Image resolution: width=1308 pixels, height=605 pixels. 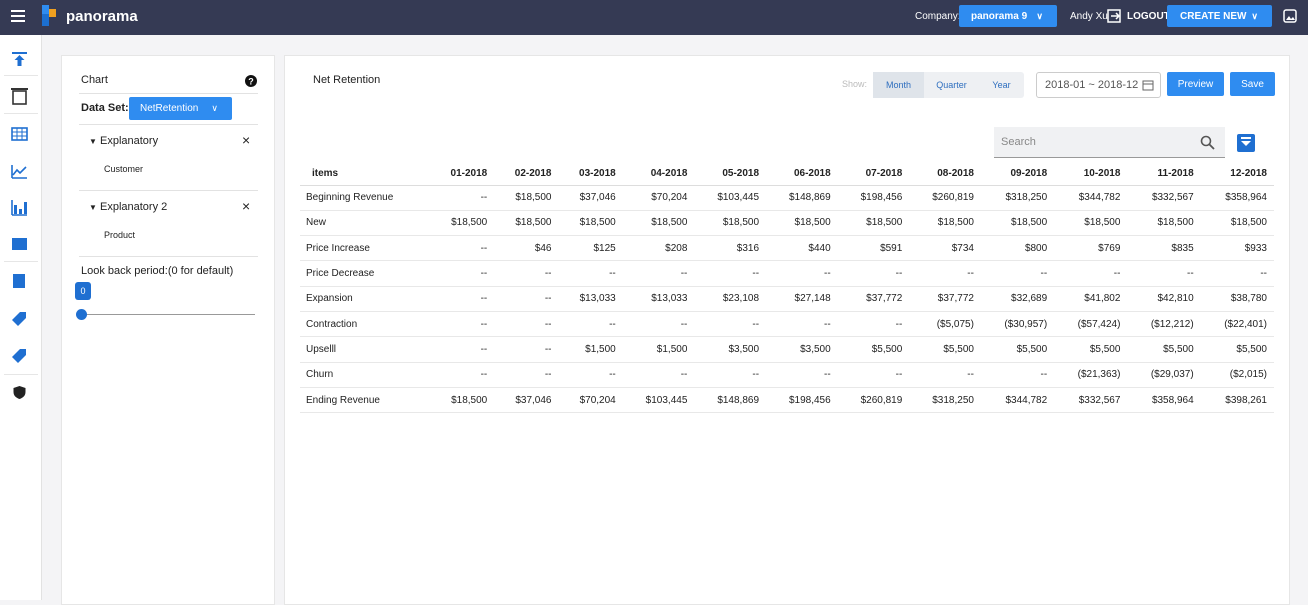 What do you see at coordinates (19, 208) in the screenshot?
I see `bar-chart-icon` at bounding box center [19, 208].